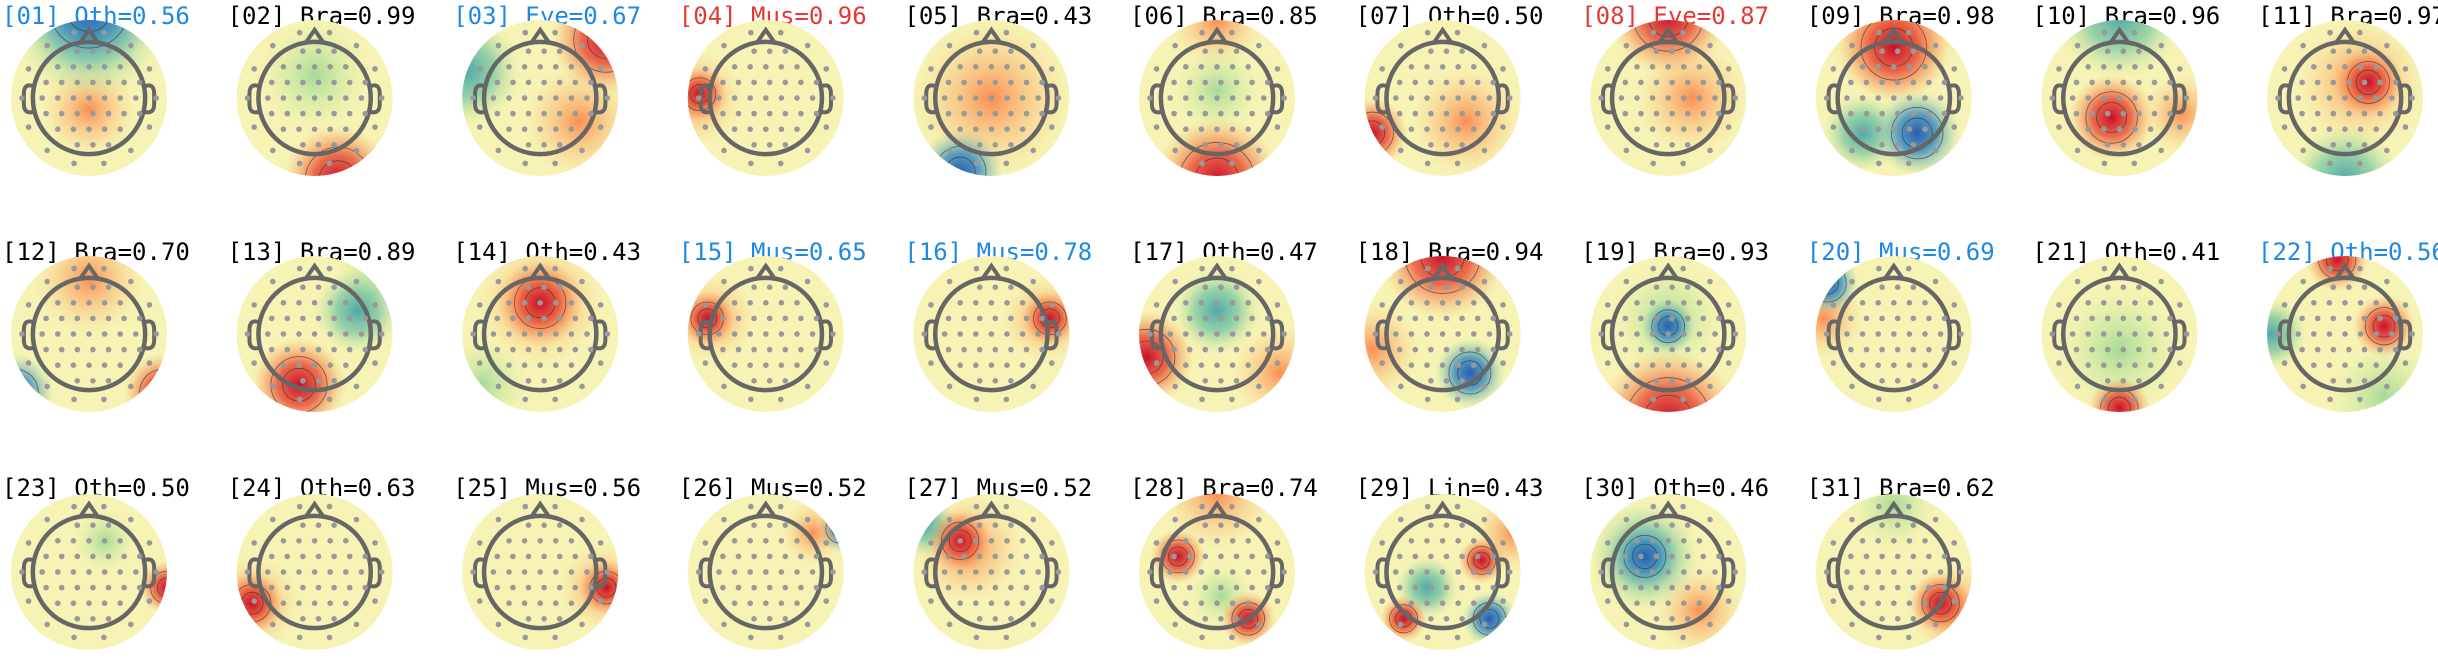  Describe the element at coordinates (2119, 35) in the screenshot. I see `head-nose` at that location.